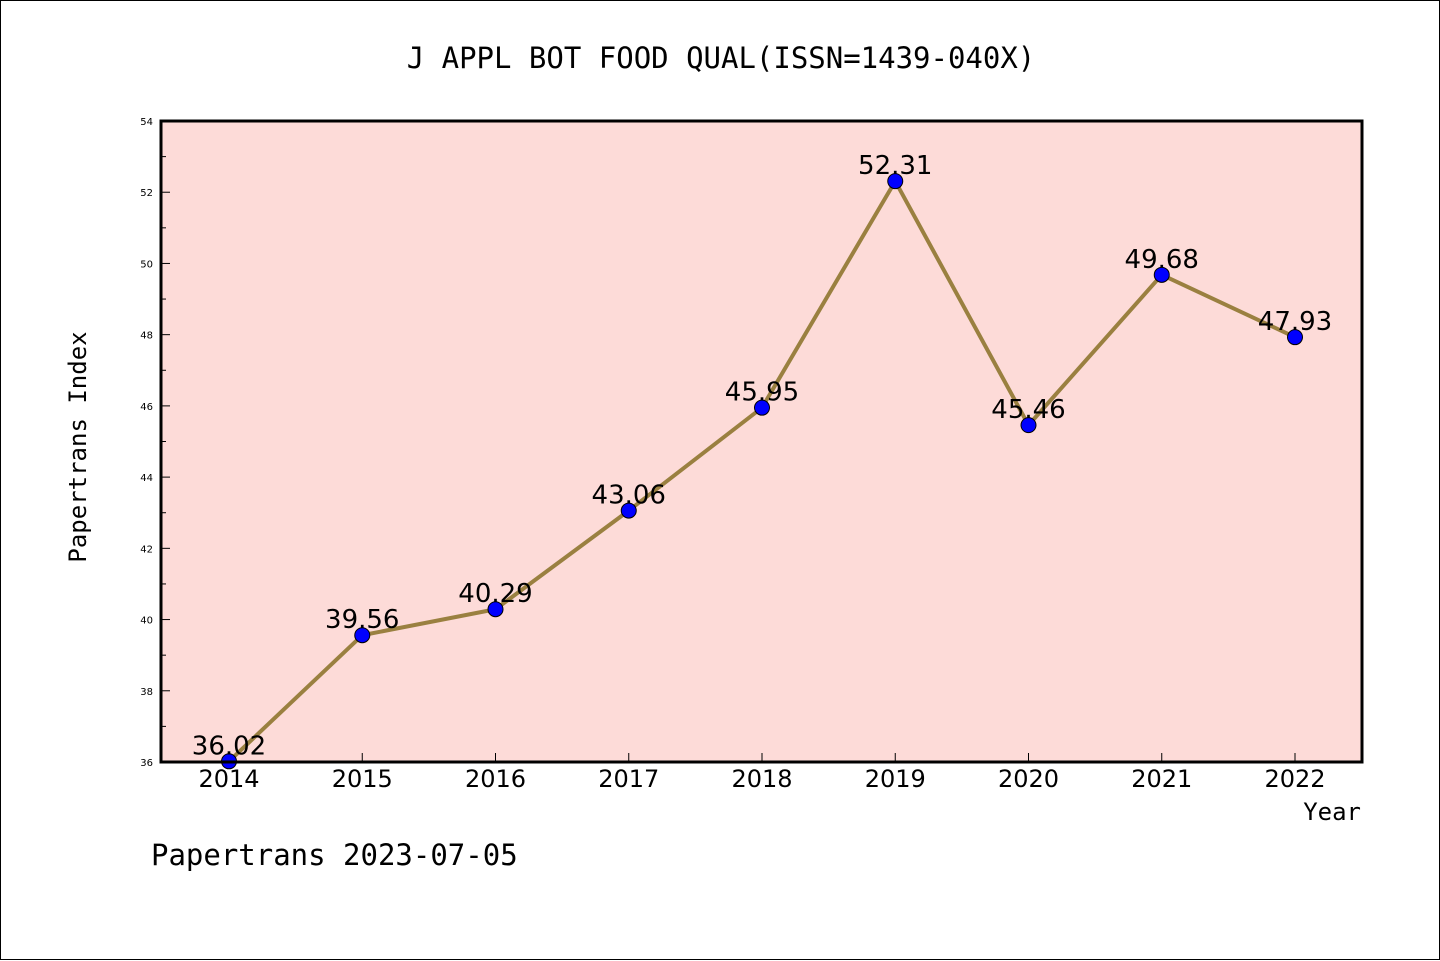 The width and height of the screenshot is (1440, 961). What do you see at coordinates (895, 166) in the screenshot?
I see `data-label: 52.31` at bounding box center [895, 166].